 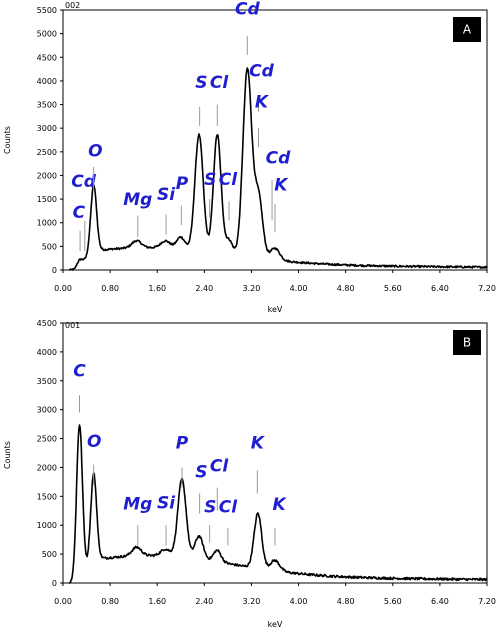 What do you see at coordinates (72, 325) in the screenshot?
I see `spectrum-id-label: 001` at bounding box center [72, 325].